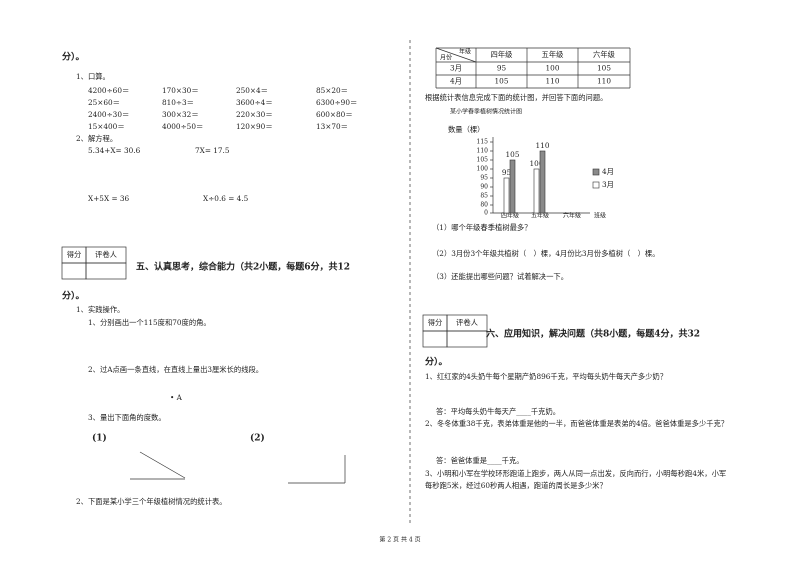 The width and height of the screenshot is (800, 565). I want to click on question: 2、下面是某小学三个年级植树情况的统计表。, so click(151, 501).